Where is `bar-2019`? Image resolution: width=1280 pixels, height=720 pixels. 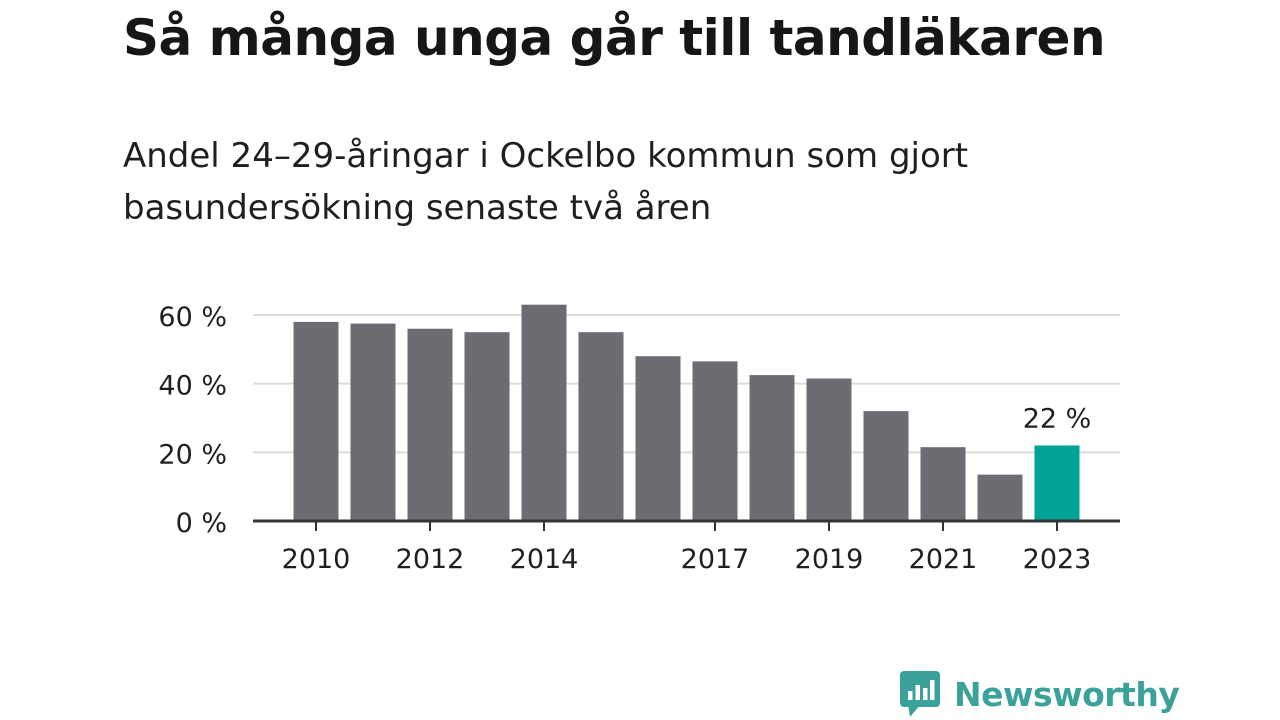
bar-2019 is located at coordinates (829, 449).